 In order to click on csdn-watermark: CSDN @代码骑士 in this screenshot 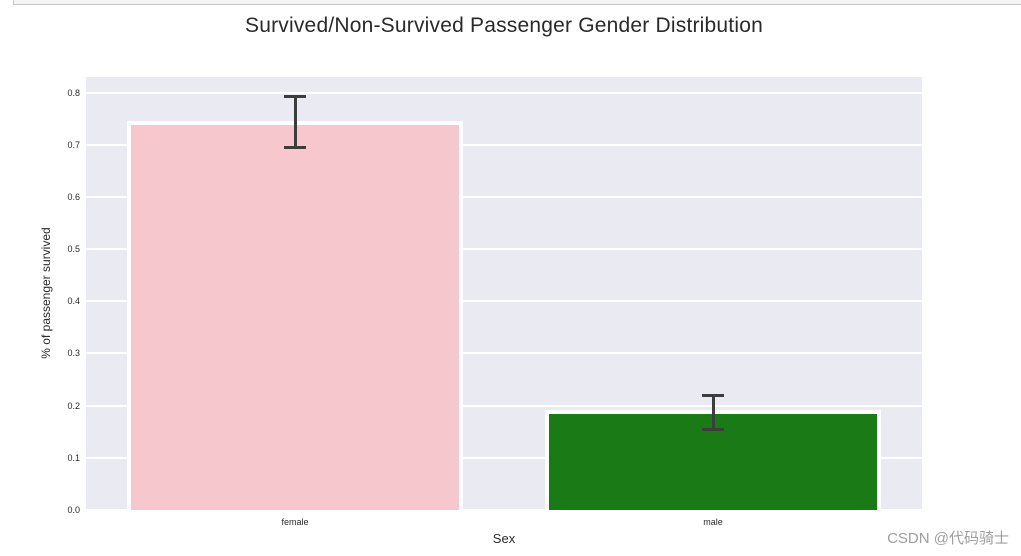, I will do `click(948, 538)`.